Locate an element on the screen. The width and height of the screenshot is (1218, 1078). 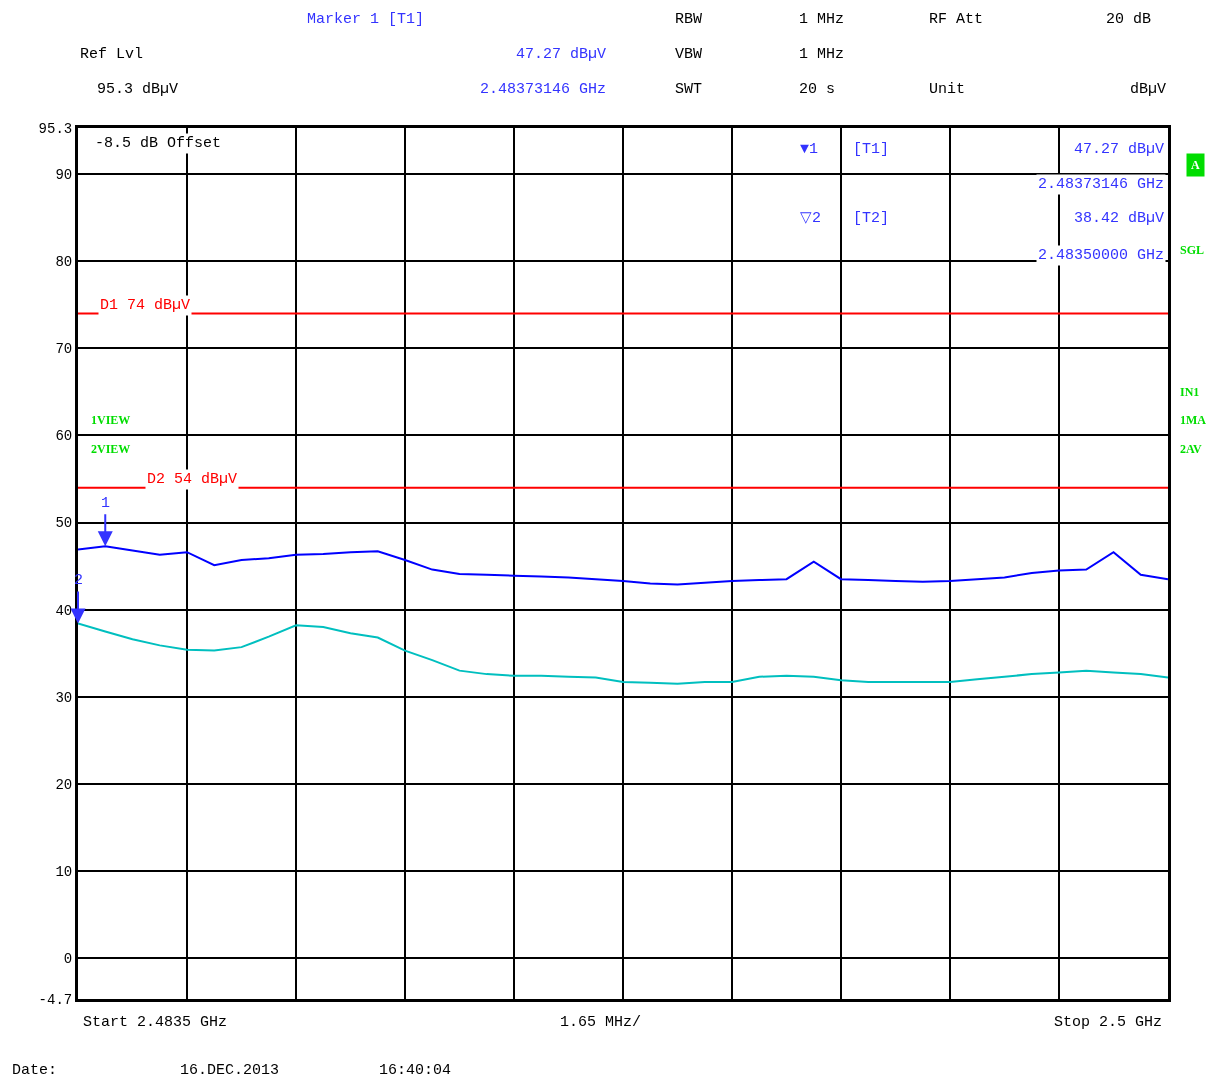
text: Marker 1 [T1] is located at coordinates (366, 19).